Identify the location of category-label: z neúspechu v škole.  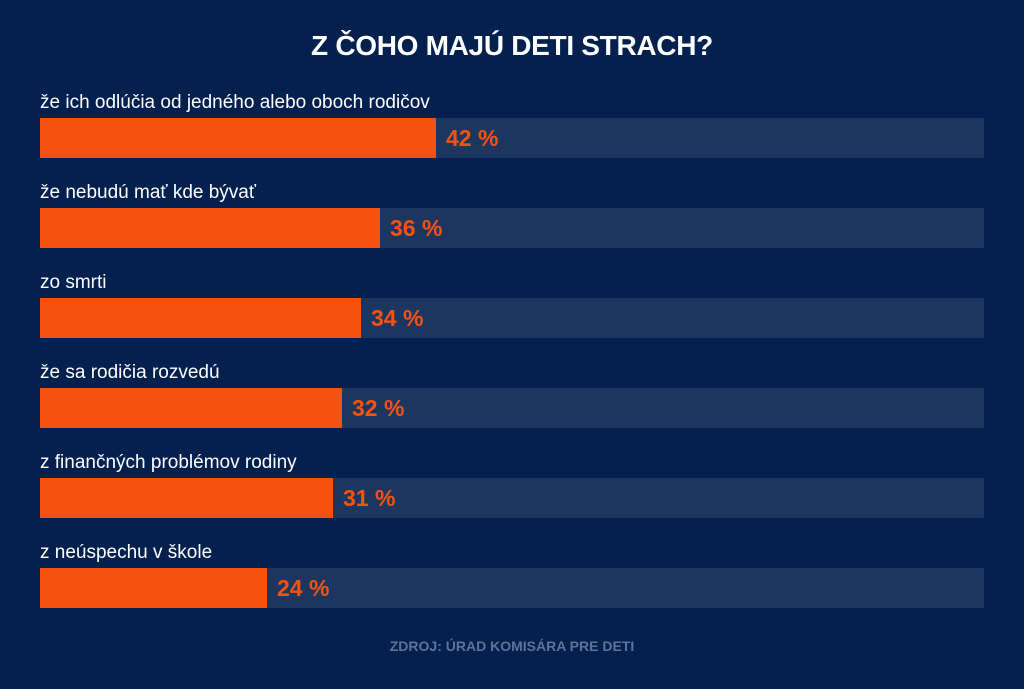
(126, 552).